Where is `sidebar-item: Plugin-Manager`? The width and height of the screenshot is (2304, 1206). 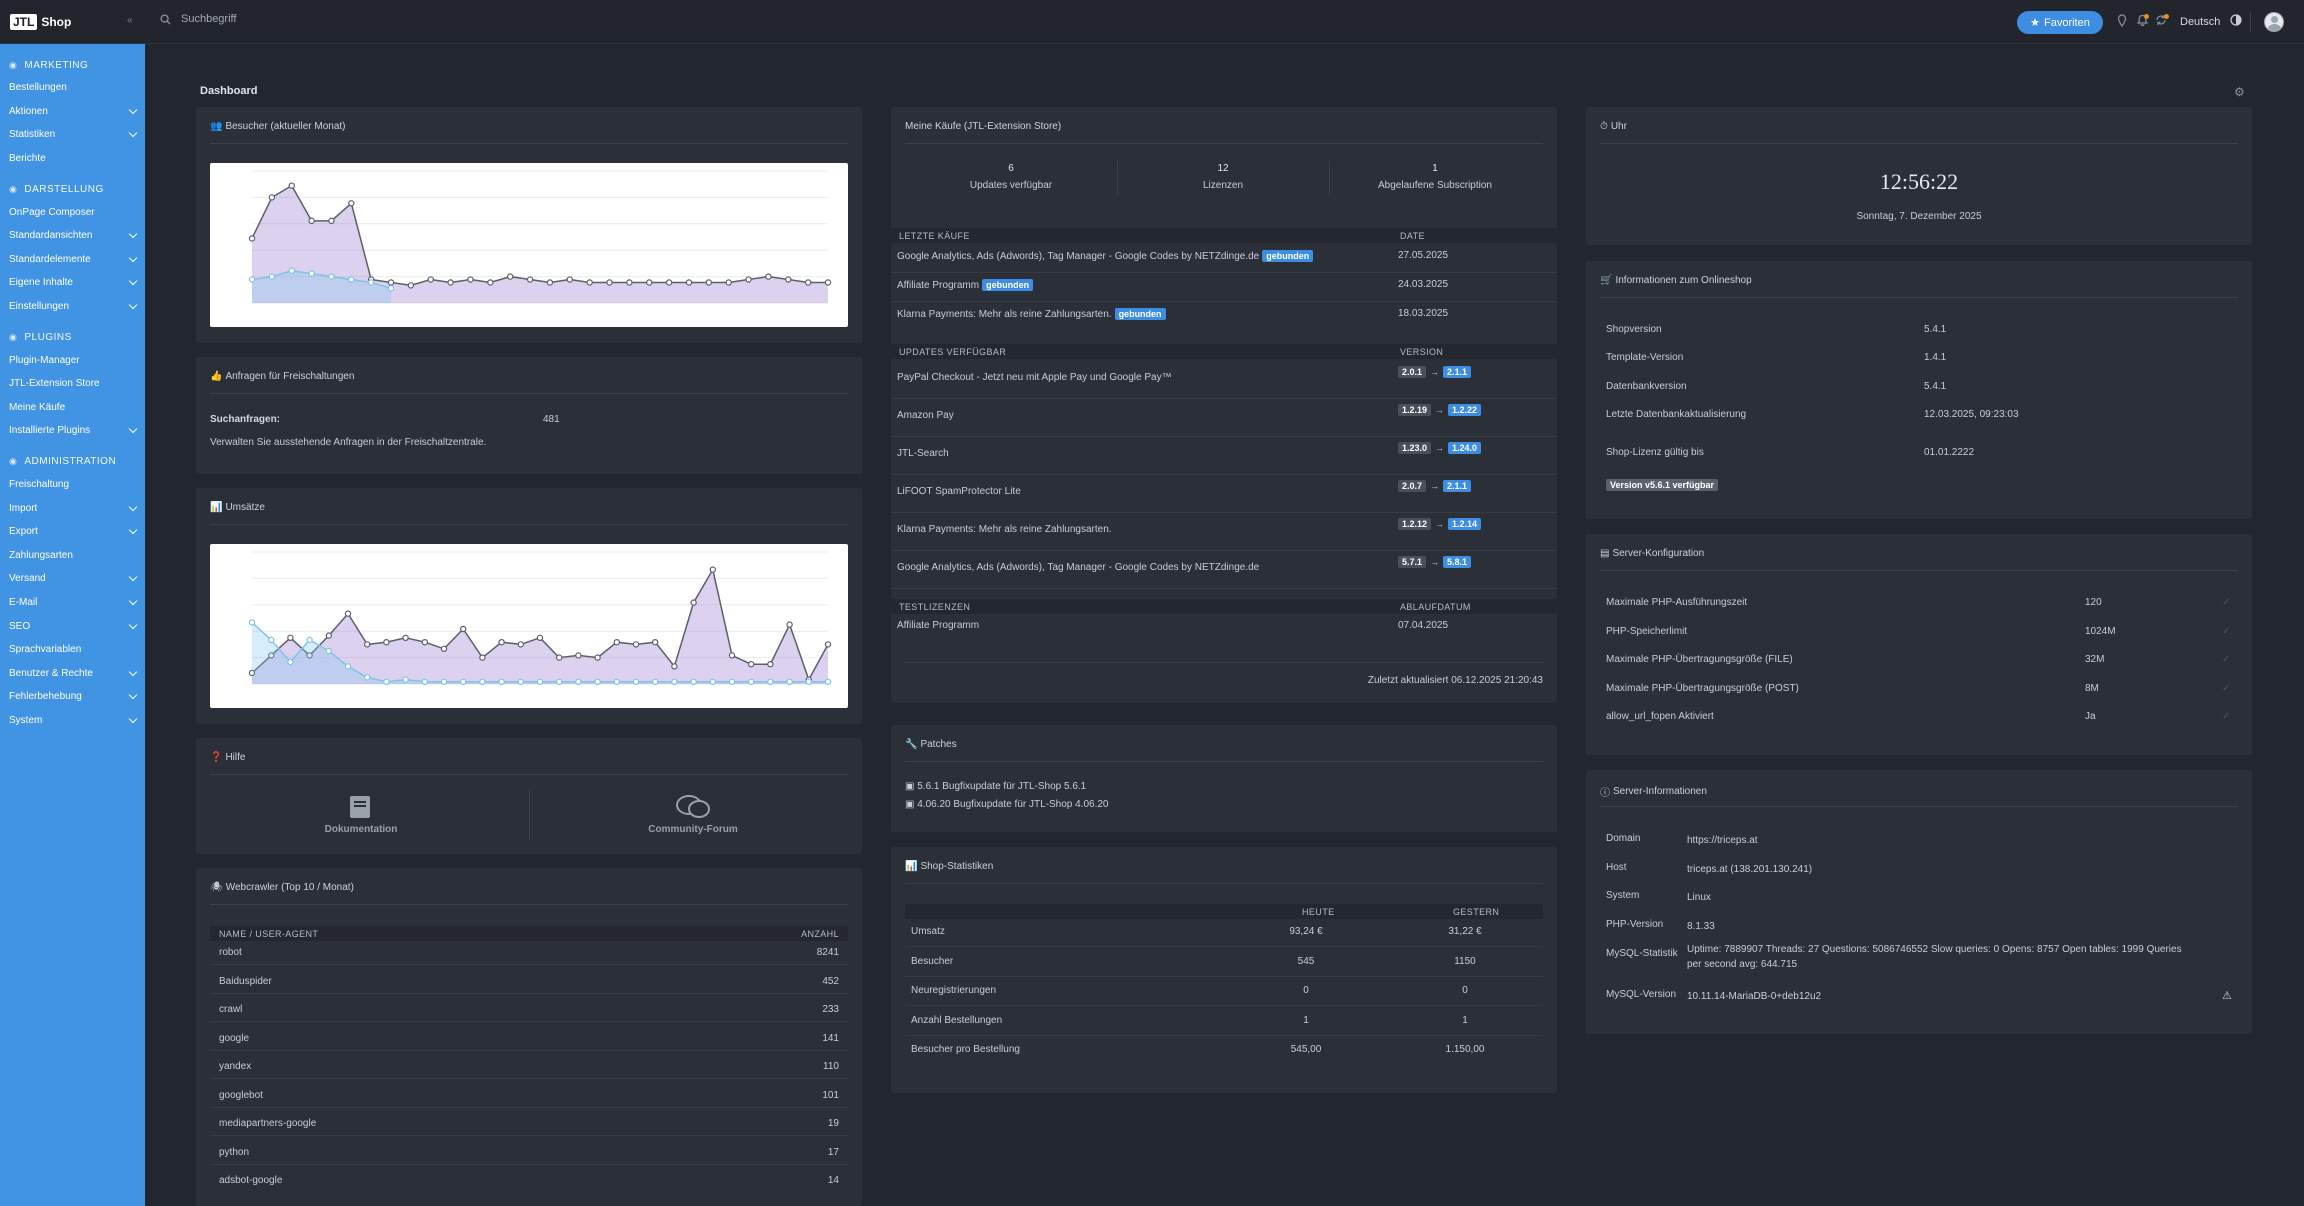 sidebar-item: Plugin-Manager is located at coordinates (72, 360).